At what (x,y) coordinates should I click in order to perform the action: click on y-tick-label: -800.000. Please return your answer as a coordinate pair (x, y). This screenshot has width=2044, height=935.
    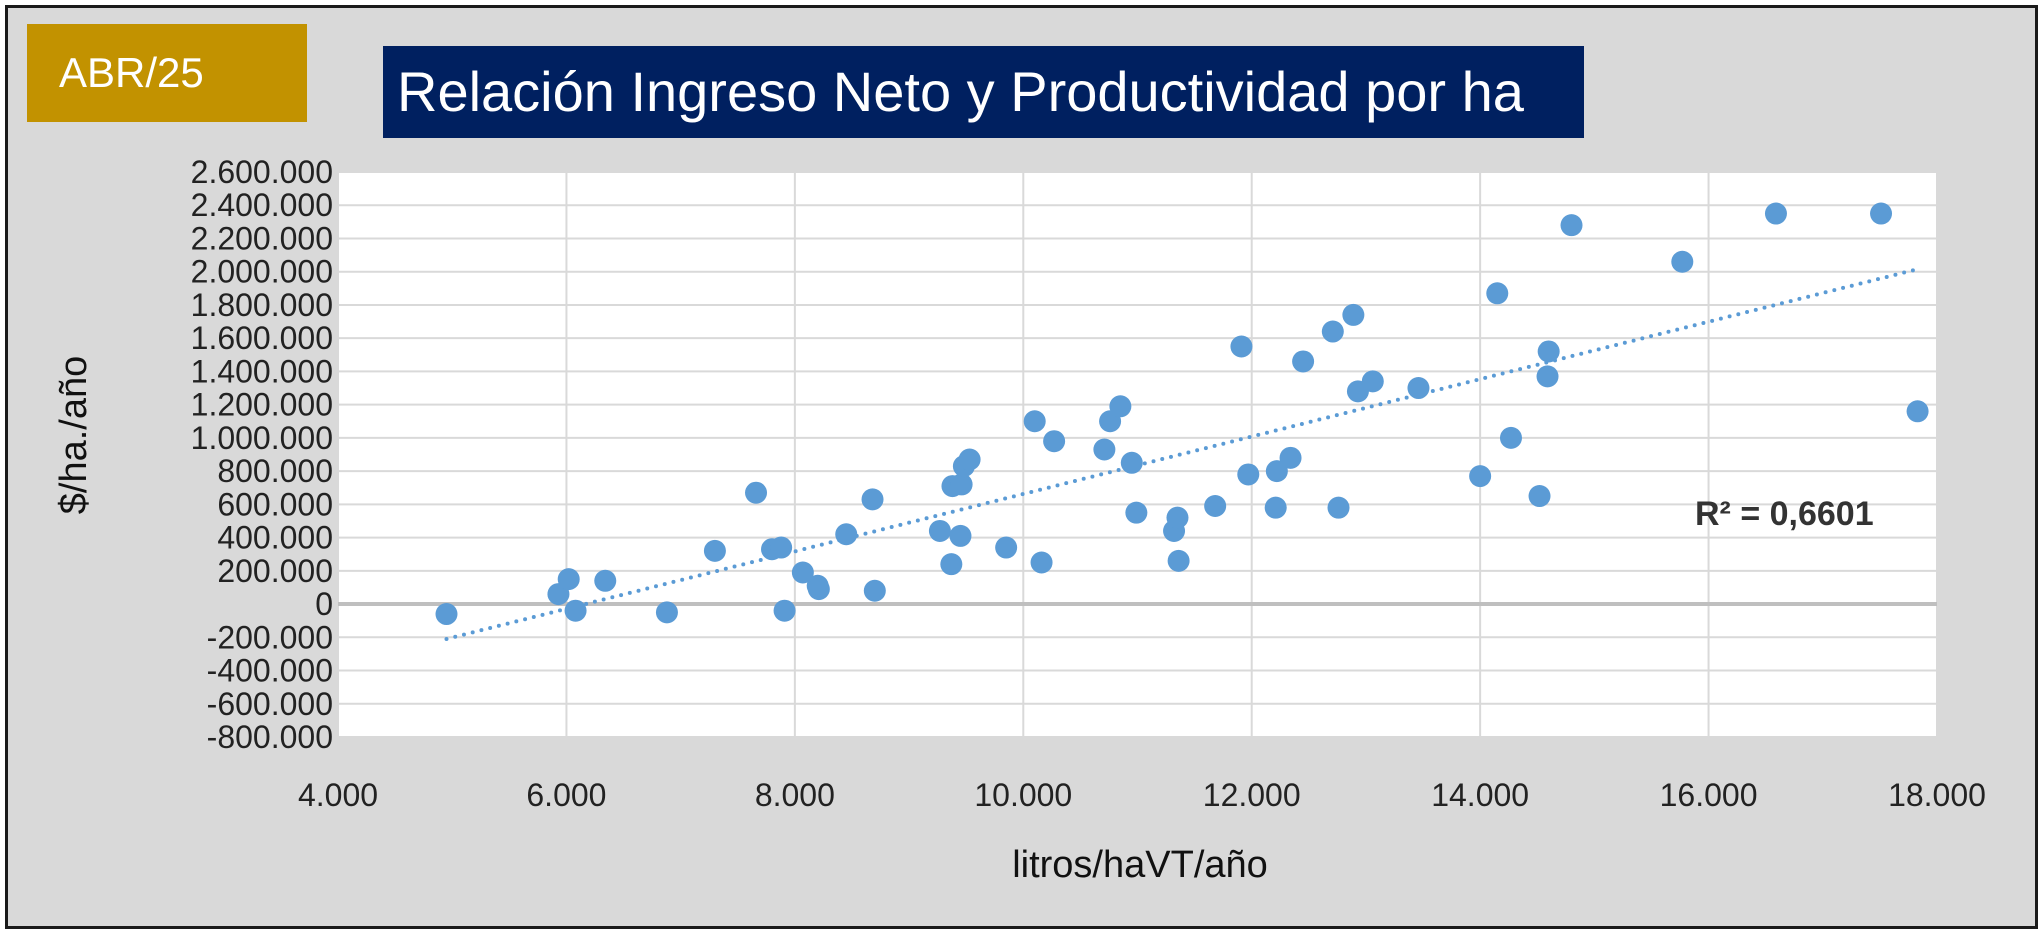
    Looking at the image, I should click on (270, 737).